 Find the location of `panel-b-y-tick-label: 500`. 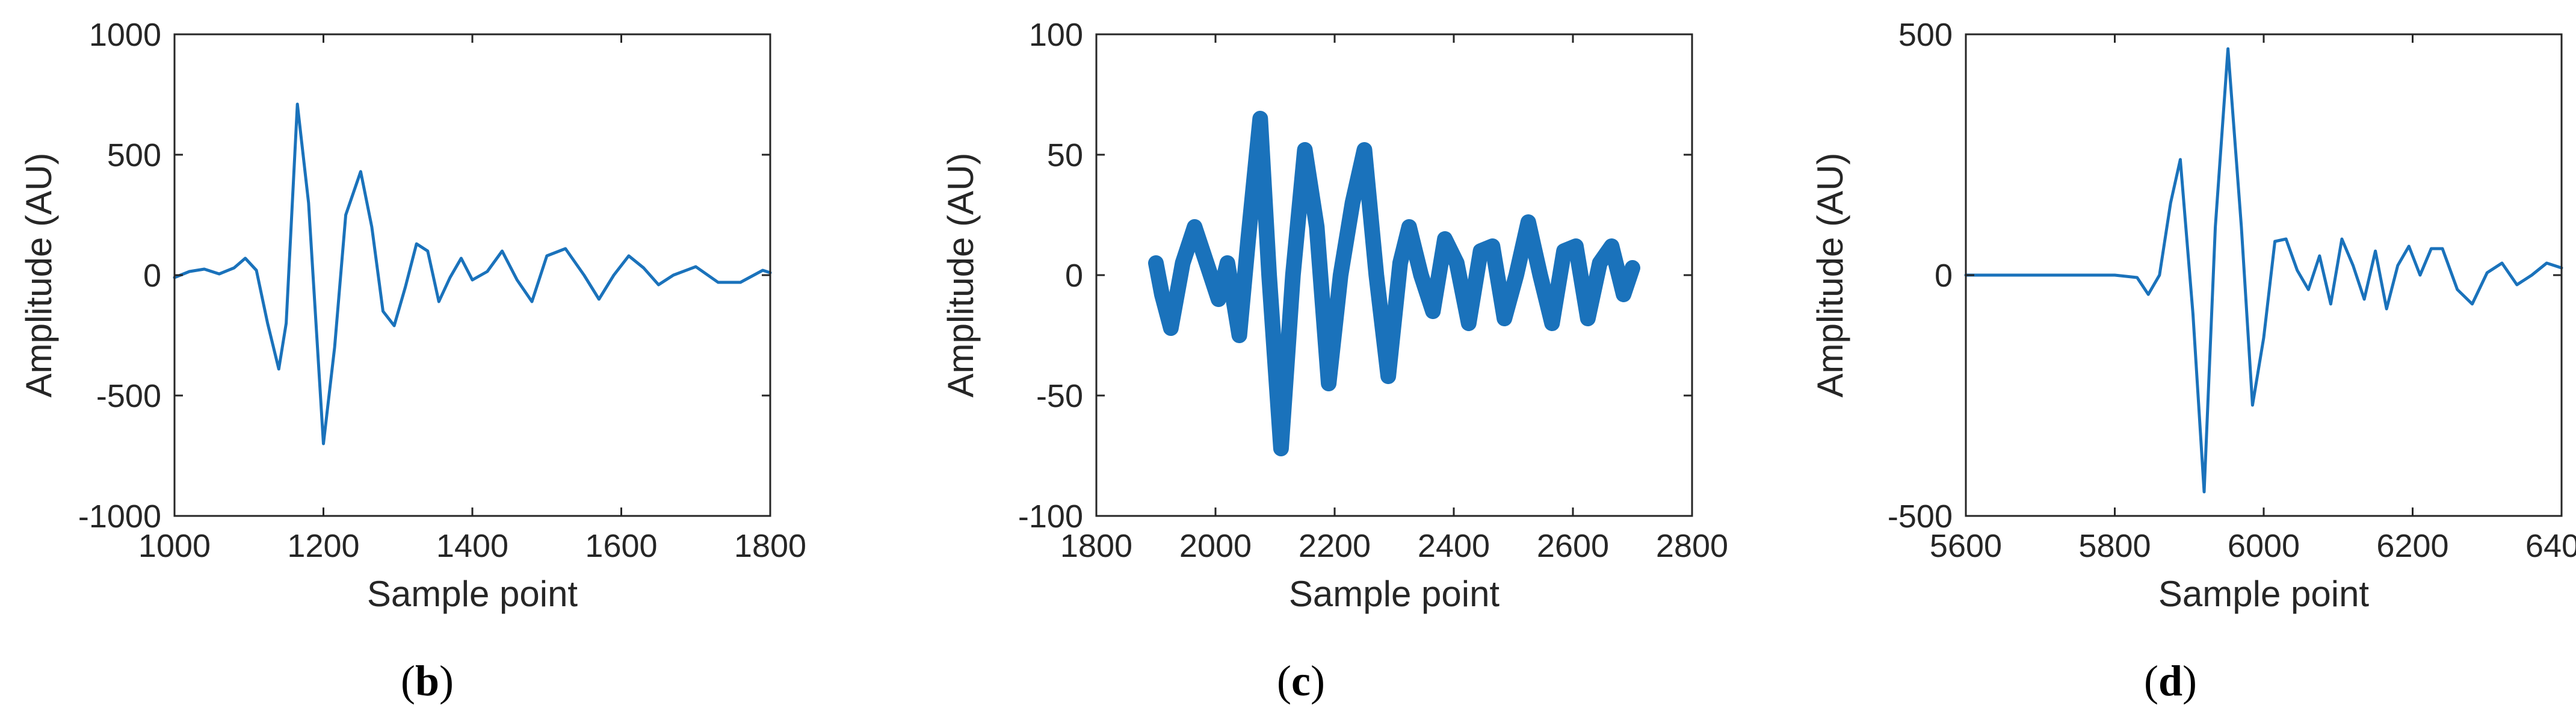

panel-b-y-tick-label: 500 is located at coordinates (134, 155).